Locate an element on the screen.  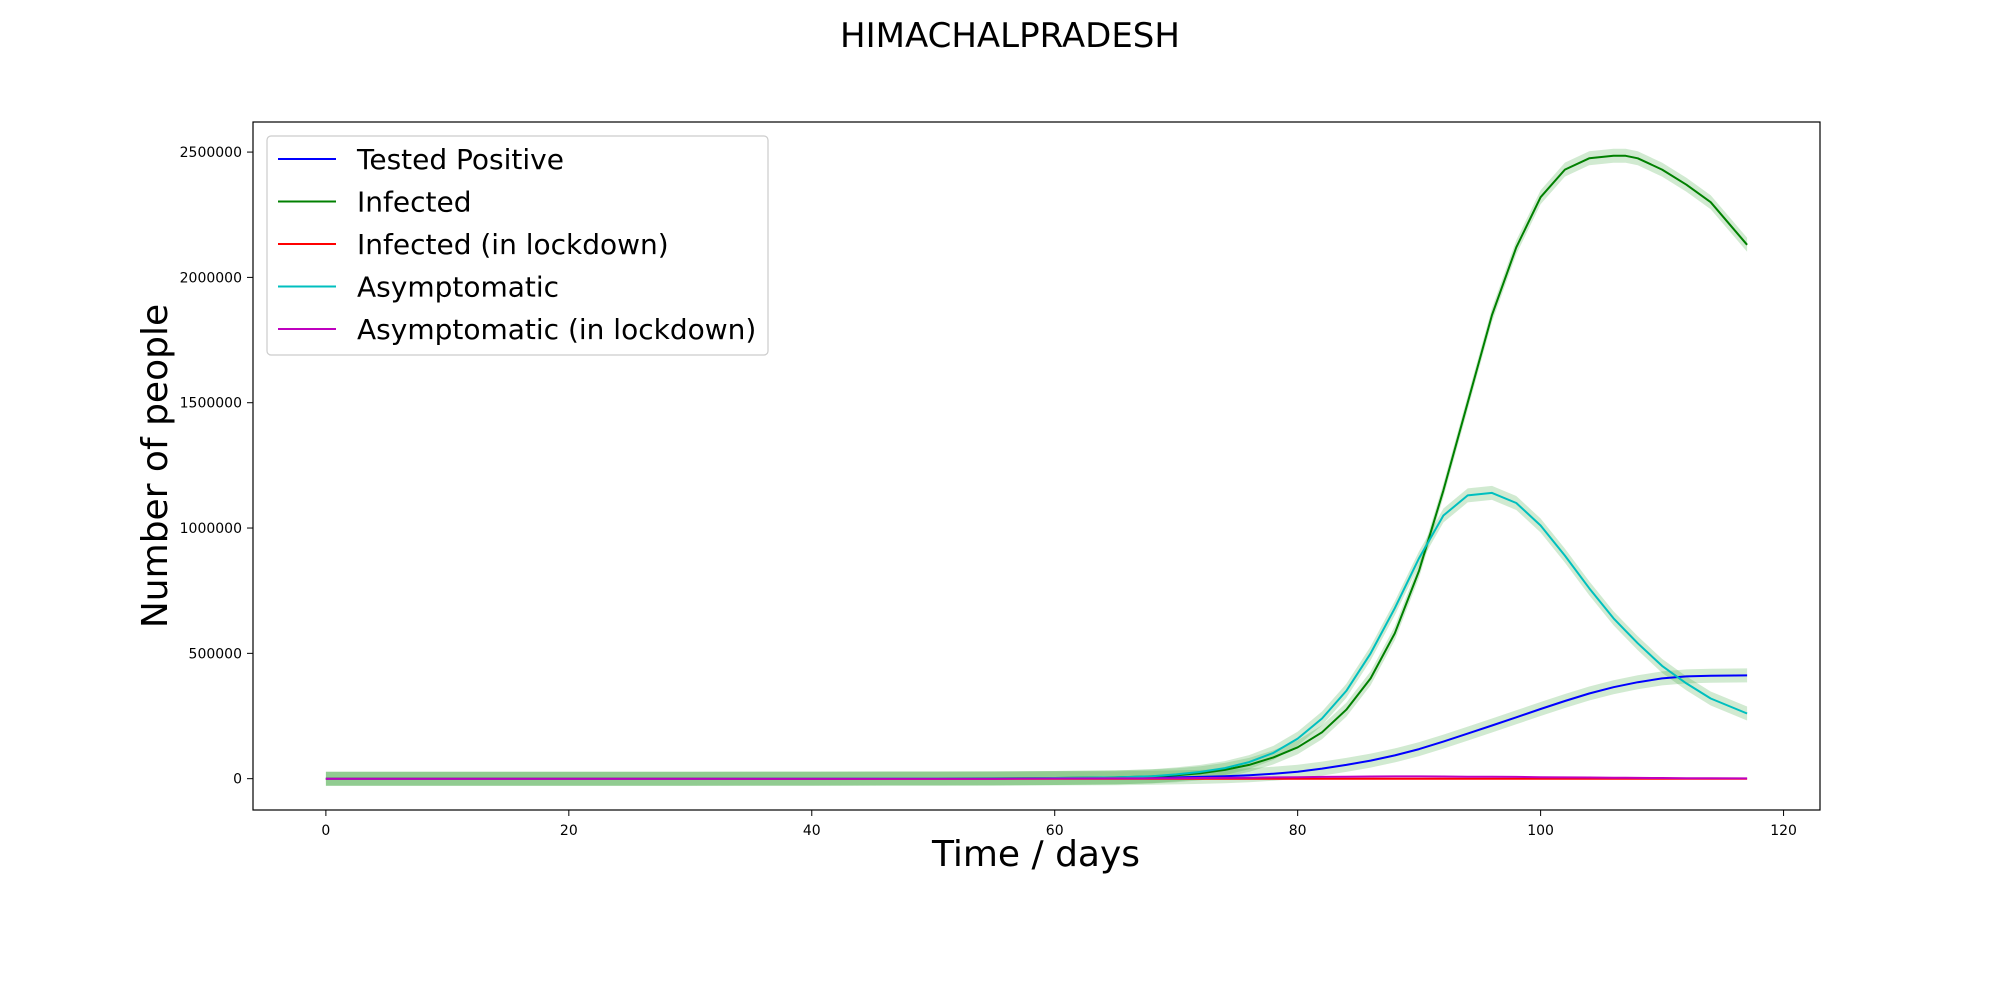
x-tick-label: 80 is located at coordinates (1298, 831).